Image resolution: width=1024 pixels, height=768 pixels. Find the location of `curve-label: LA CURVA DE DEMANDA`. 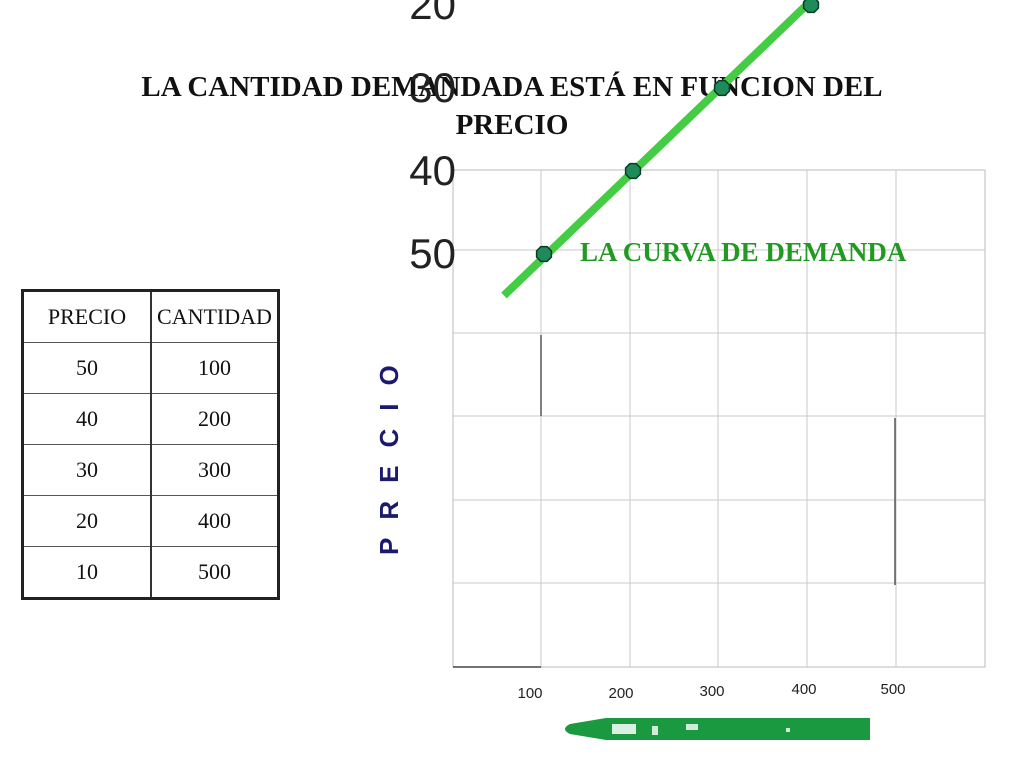

curve-label: LA CURVA DE DEMANDA is located at coordinates (743, 252).